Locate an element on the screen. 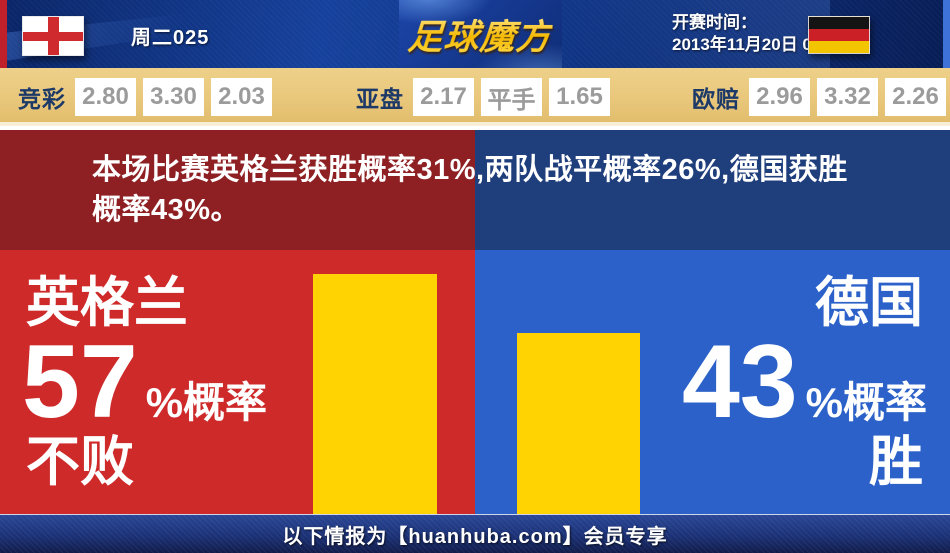 Image resolution: width=950 pixels, height=553 pixels. odds-value-box: 2.17 is located at coordinates (443, 97).